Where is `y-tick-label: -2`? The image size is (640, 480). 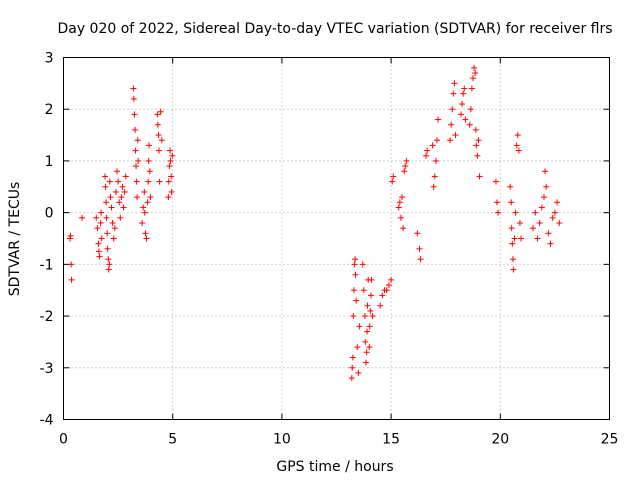
y-tick-label: -2 is located at coordinates (47, 317).